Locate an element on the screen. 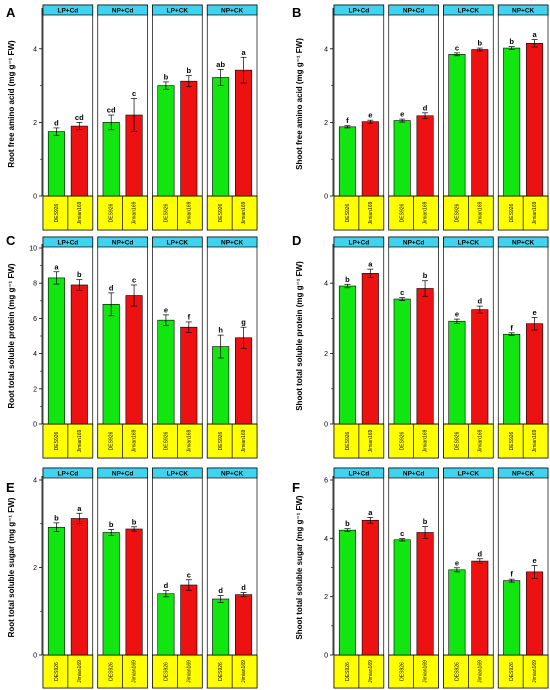  y-axis-label: Shoot free amino acid (mg g⁻¹ FW) is located at coordinates (299, 104).